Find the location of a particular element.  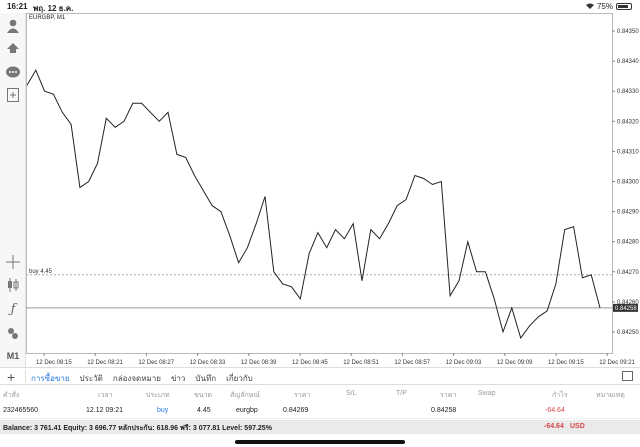

col-order: คำสั่ง is located at coordinates (11, 395).